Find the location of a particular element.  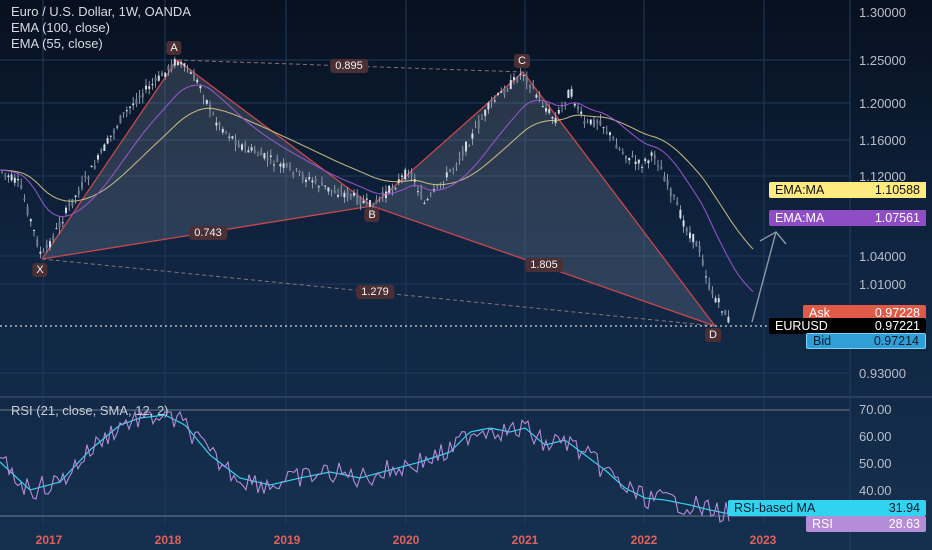

ema-ma-1-tag: EMA:MA 1.10588 is located at coordinates (847, 190).